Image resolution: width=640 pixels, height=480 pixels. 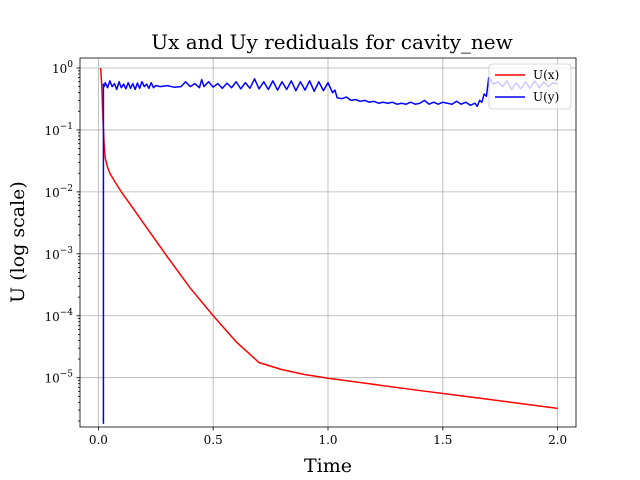 What do you see at coordinates (18, 242) in the screenshot?
I see `y-axis-label: U (log scale)` at bounding box center [18, 242].